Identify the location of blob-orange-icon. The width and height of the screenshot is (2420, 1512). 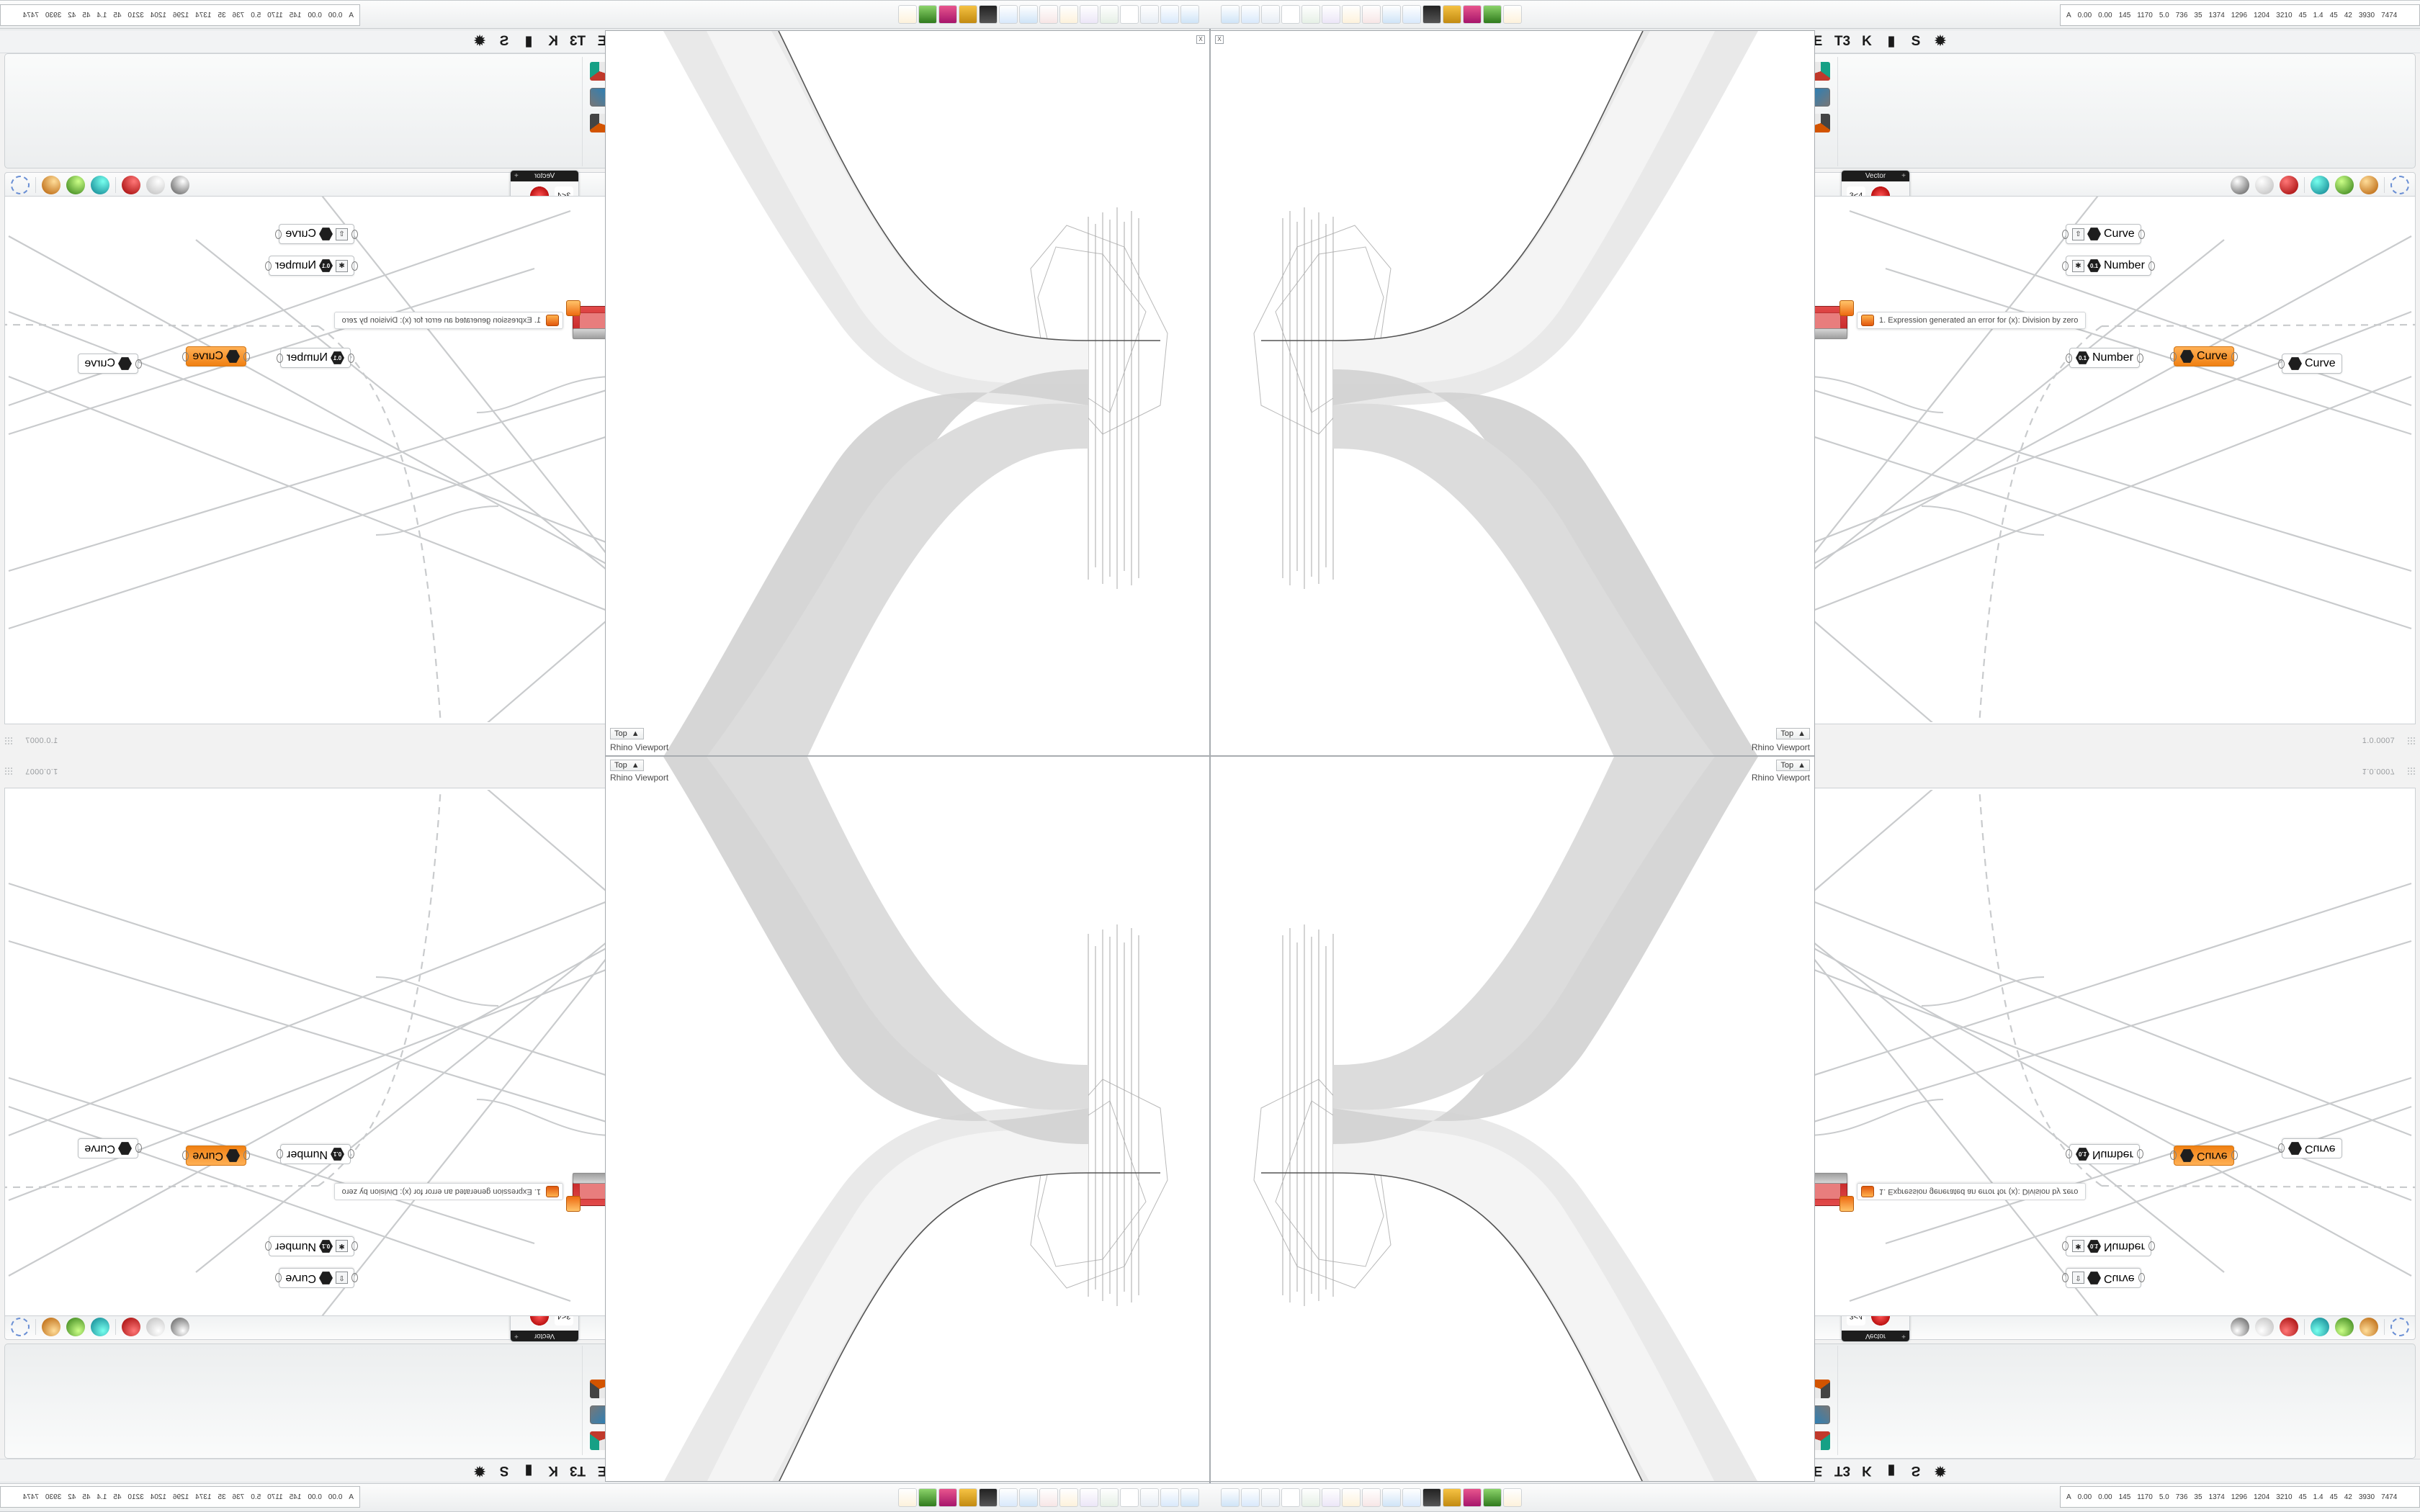
(51, 1327).